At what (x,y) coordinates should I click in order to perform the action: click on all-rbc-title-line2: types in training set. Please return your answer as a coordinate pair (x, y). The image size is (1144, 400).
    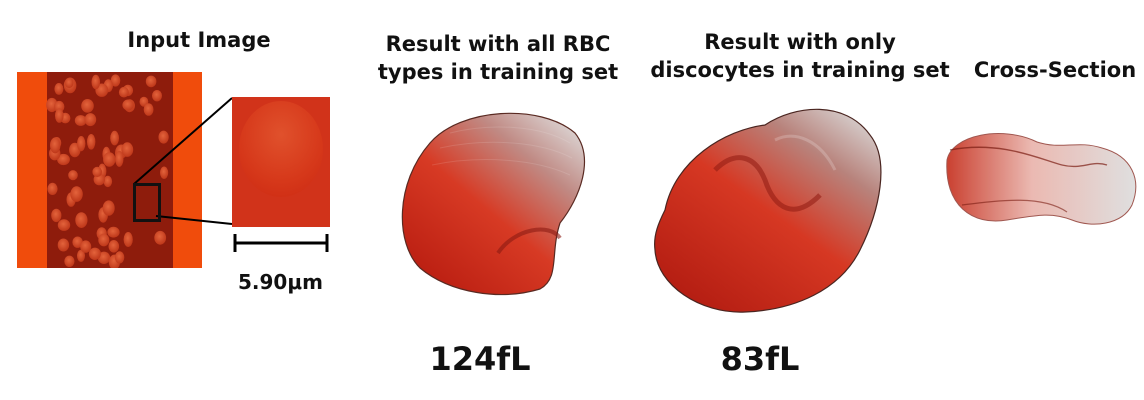
    Looking at the image, I should click on (498, 72).